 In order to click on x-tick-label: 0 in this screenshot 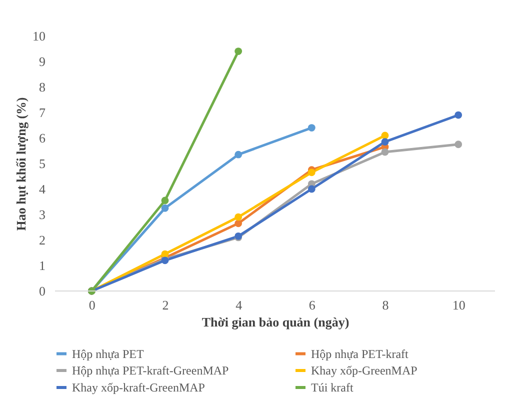, I will do `click(92, 305)`.